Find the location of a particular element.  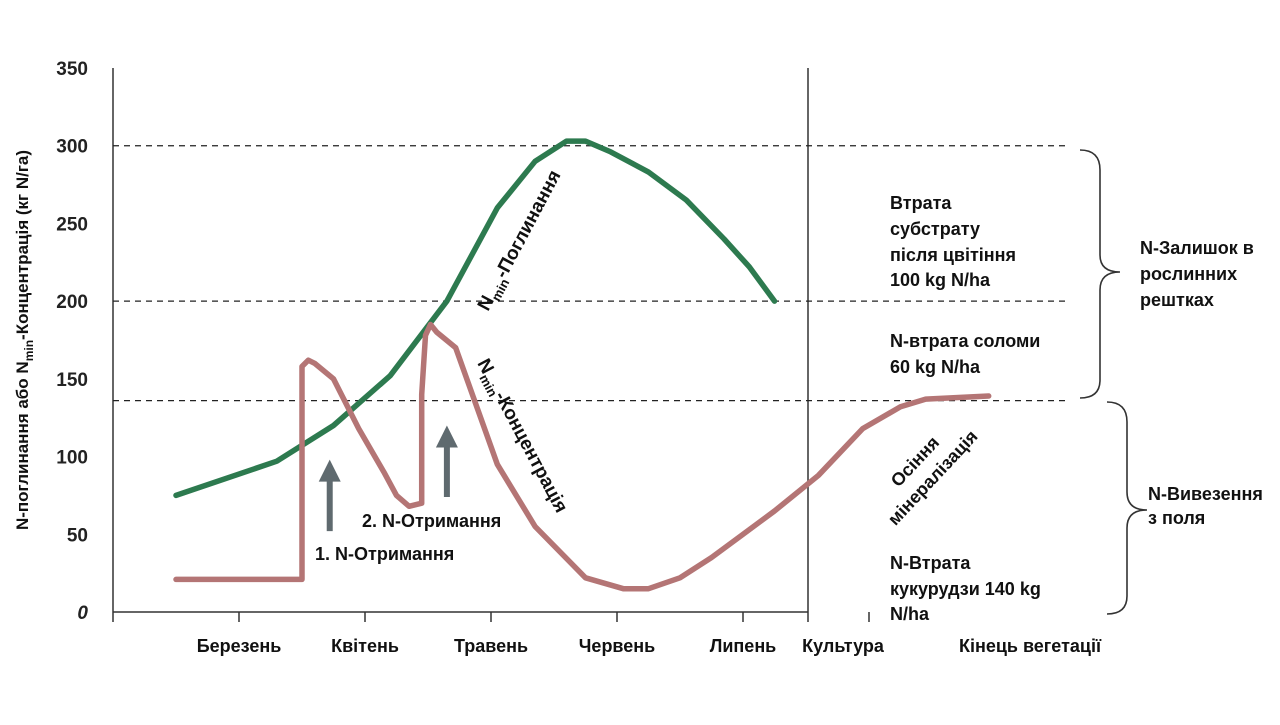

y-tick-label: 200 is located at coordinates (72, 302).